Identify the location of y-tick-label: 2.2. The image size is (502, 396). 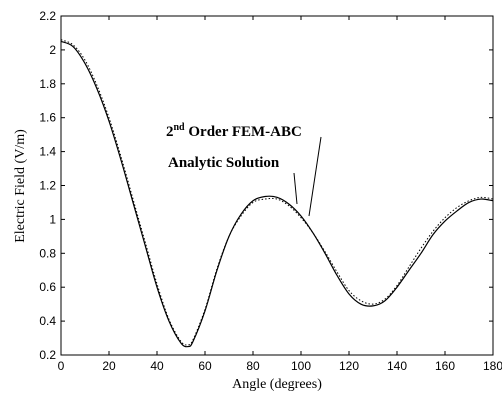
(47, 16).